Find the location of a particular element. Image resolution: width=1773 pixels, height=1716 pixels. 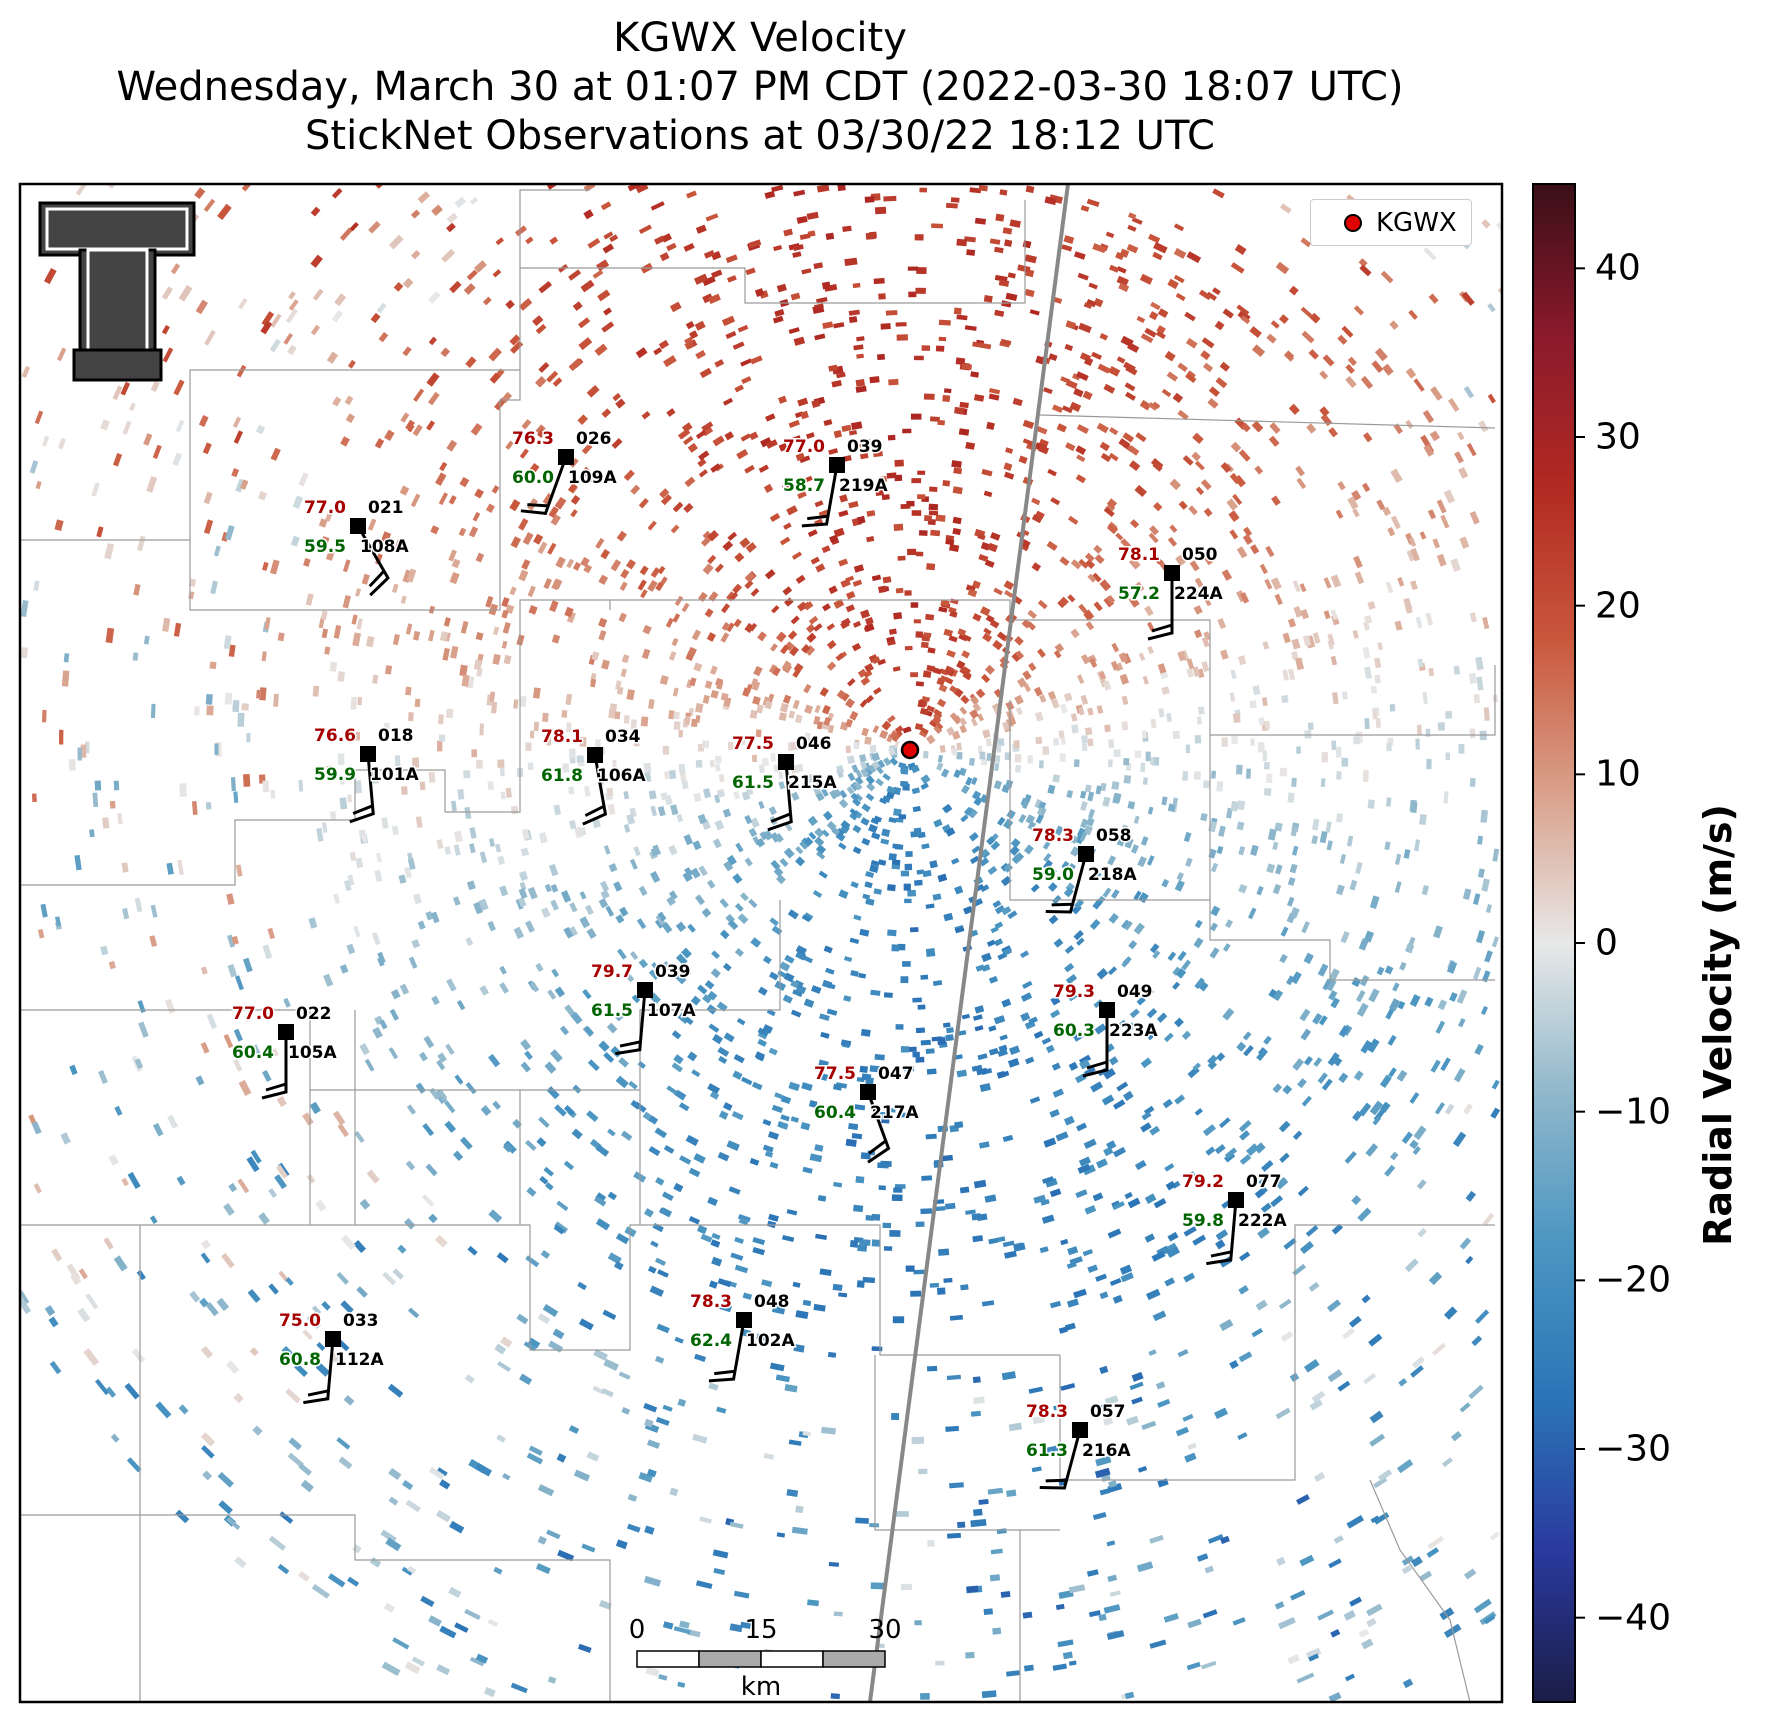

colorbar-tick-label: −10 is located at coordinates (1633, 1112).